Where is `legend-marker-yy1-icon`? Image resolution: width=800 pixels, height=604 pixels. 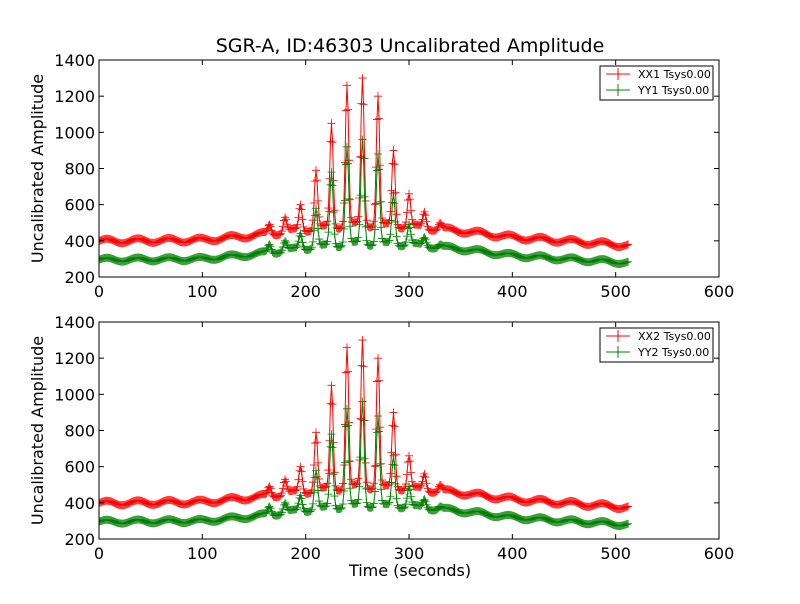
legend-marker-yy1-icon is located at coordinates (618, 90).